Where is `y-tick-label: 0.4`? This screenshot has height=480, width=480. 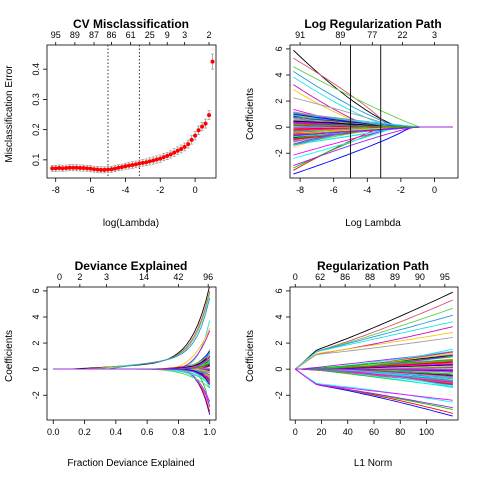
y-tick-label: 0.4 is located at coordinates (36, 69).